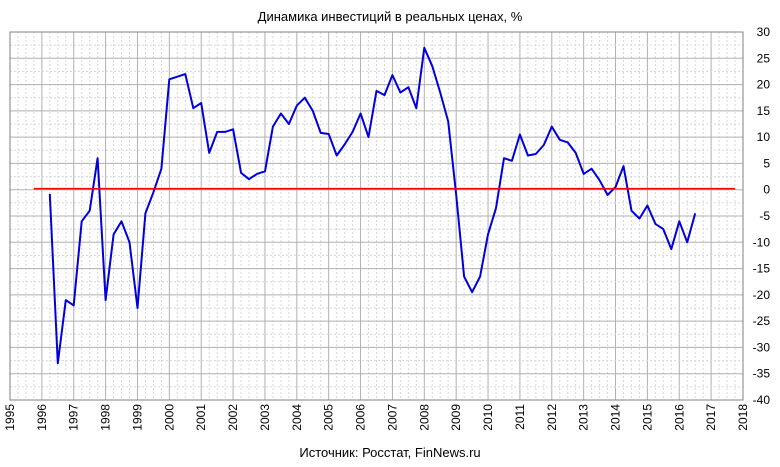  Describe the element at coordinates (762, 295) in the screenshot. I see `y-tick-label: -20` at that location.